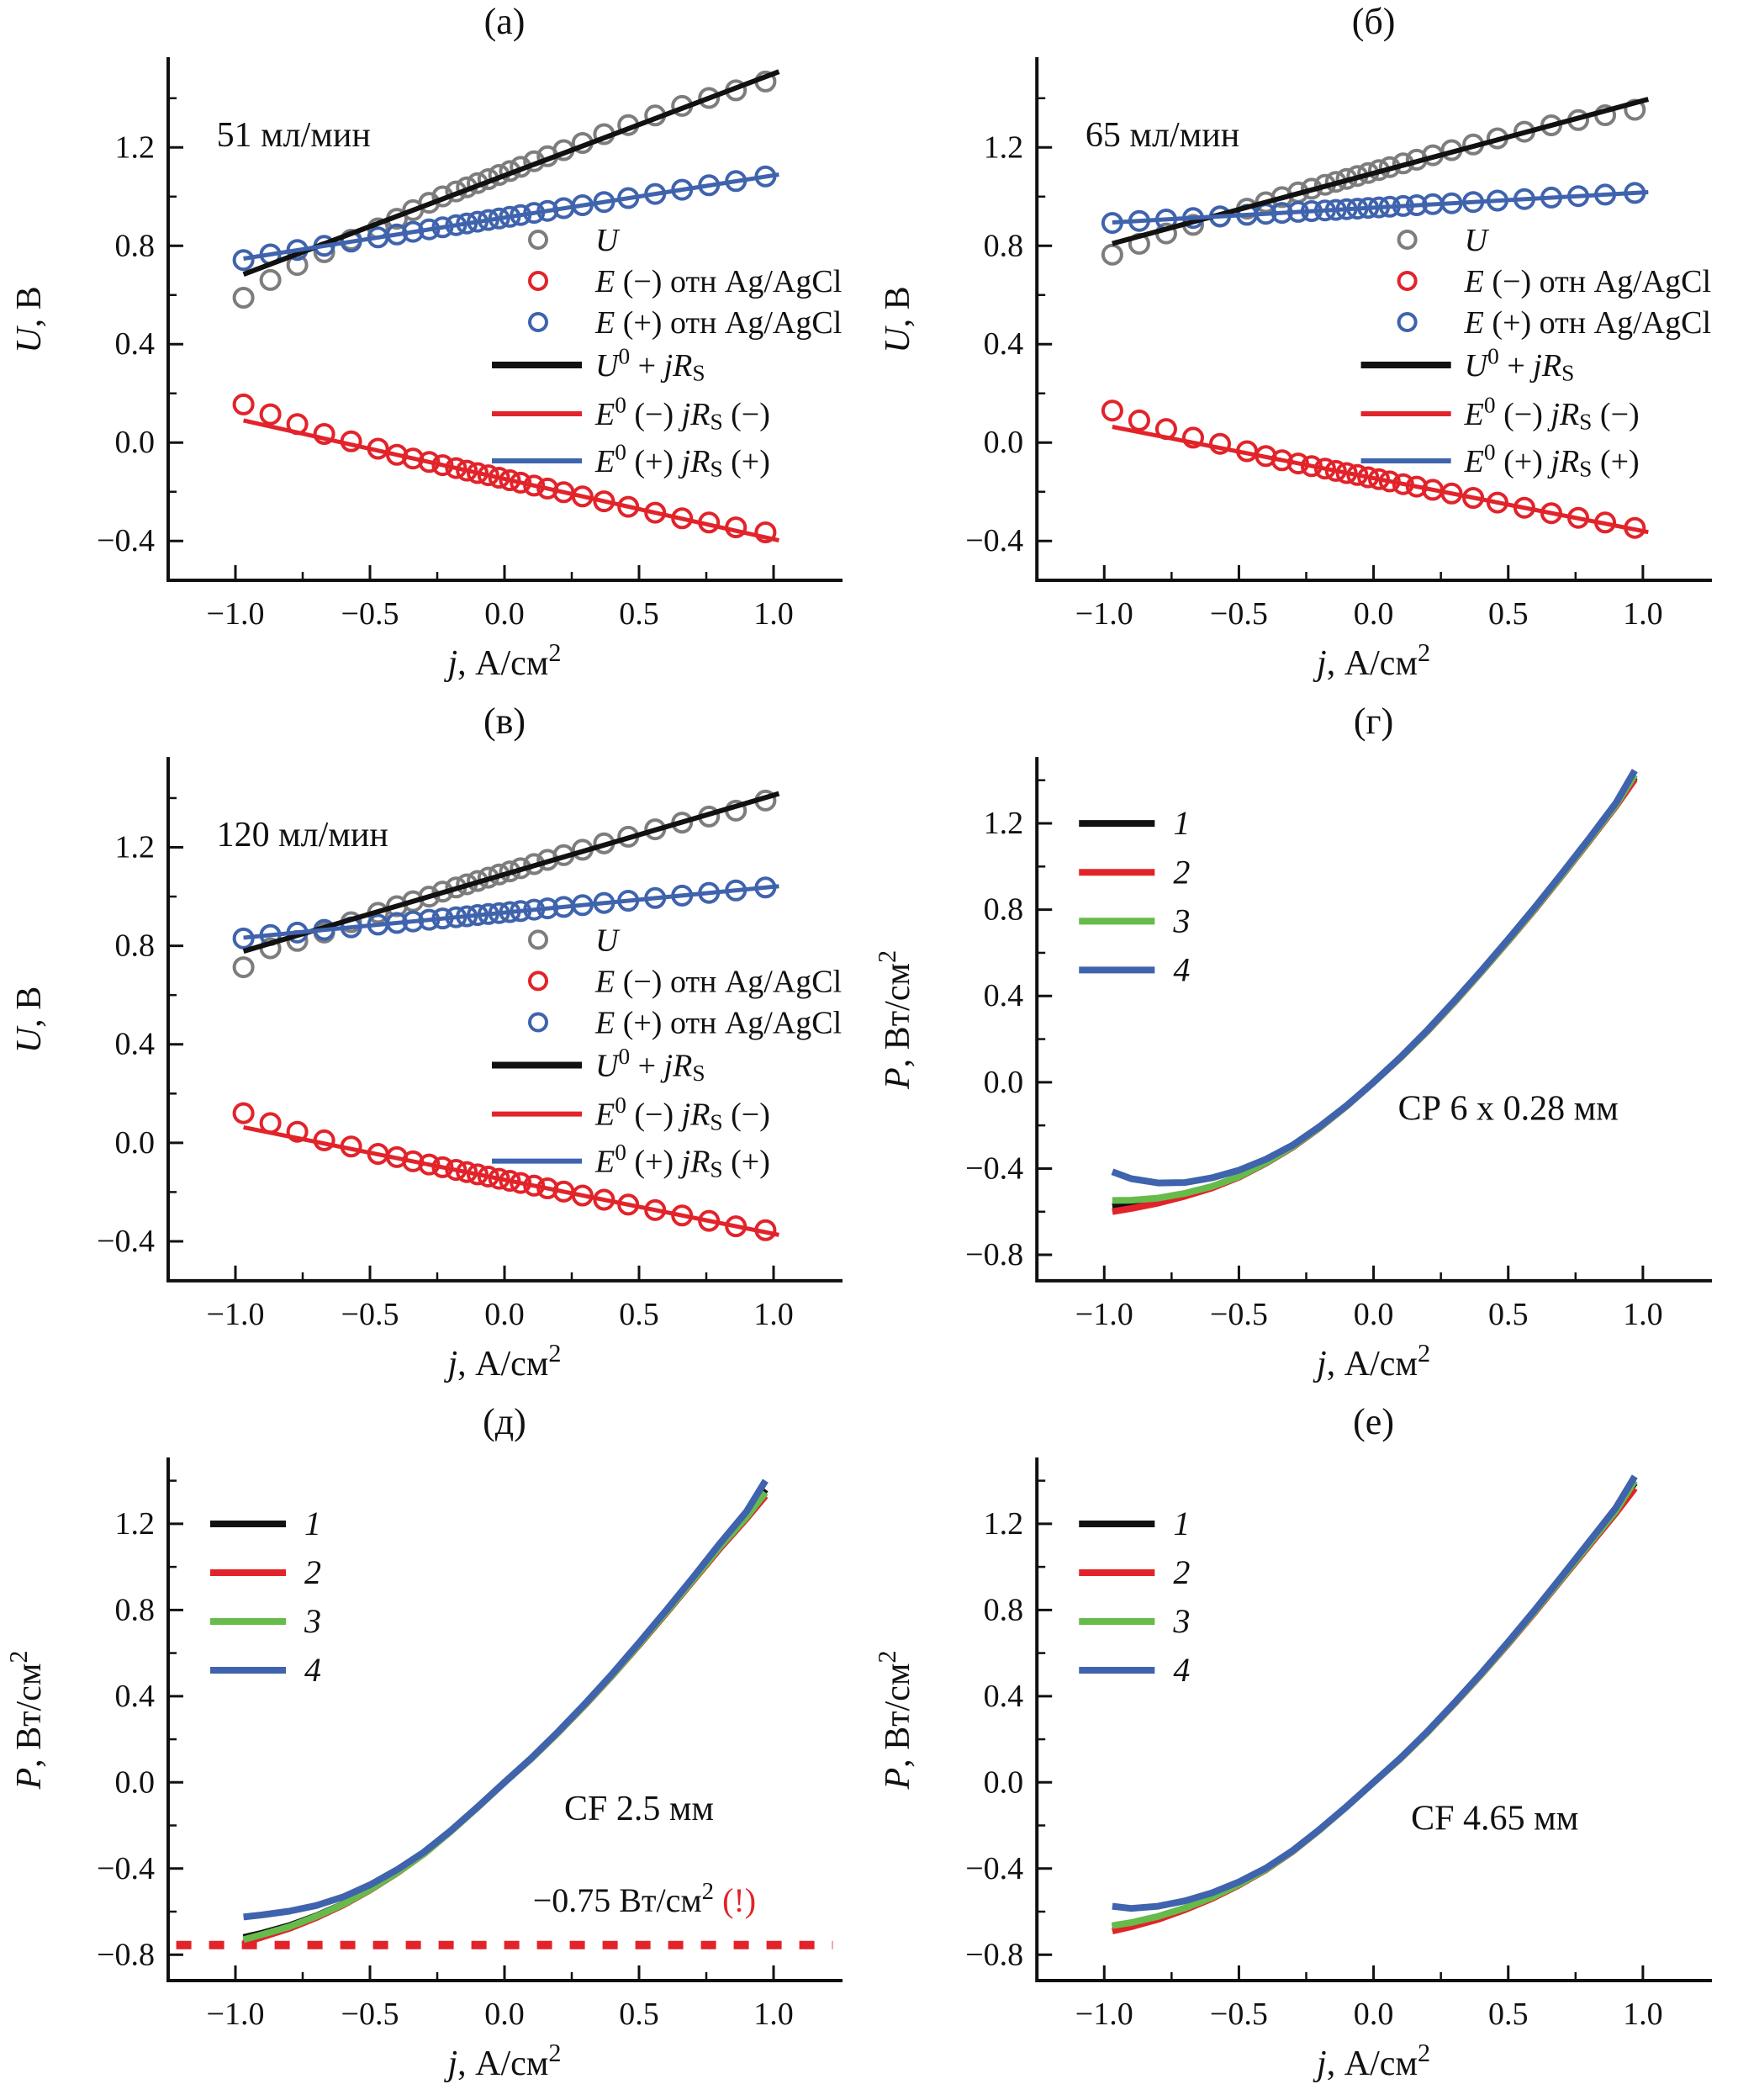 This screenshot has height=2100, width=1738. I want to click on x-tick-label: −1.0, so click(236, 1314).